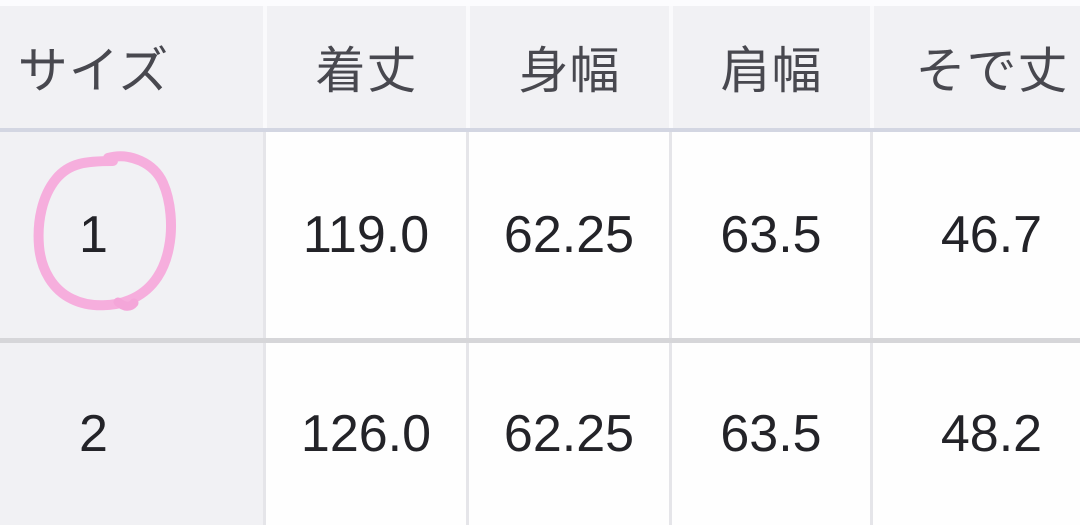  What do you see at coordinates (569, 71) in the screenshot?
I see `header-label-body-width: 身幅` at bounding box center [569, 71].